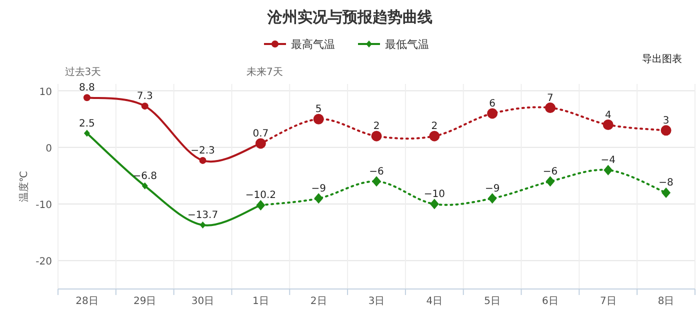  Describe the element at coordinates (49, 148) in the screenshot. I see `y-tick-label: 0` at that location.